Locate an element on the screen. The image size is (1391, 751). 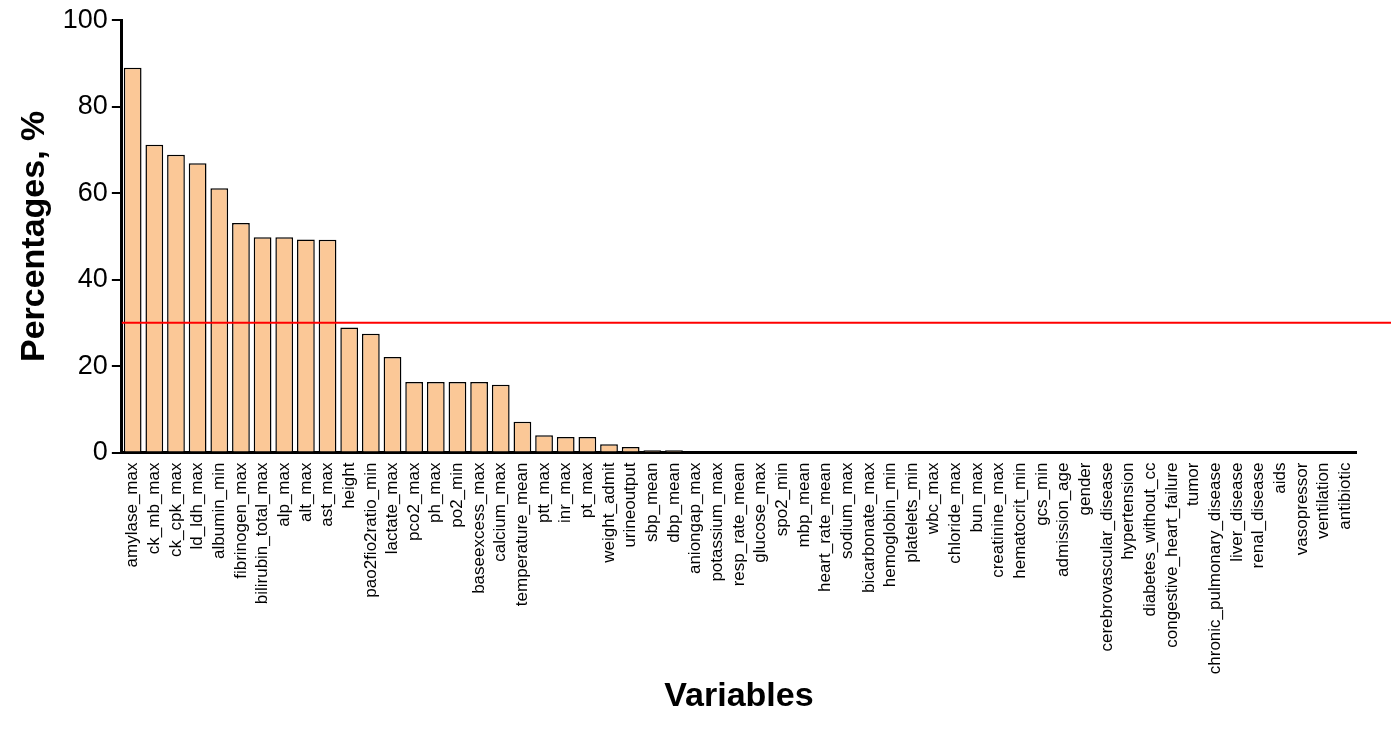
x-tick-label: ph_max is located at coordinates (435, 493).